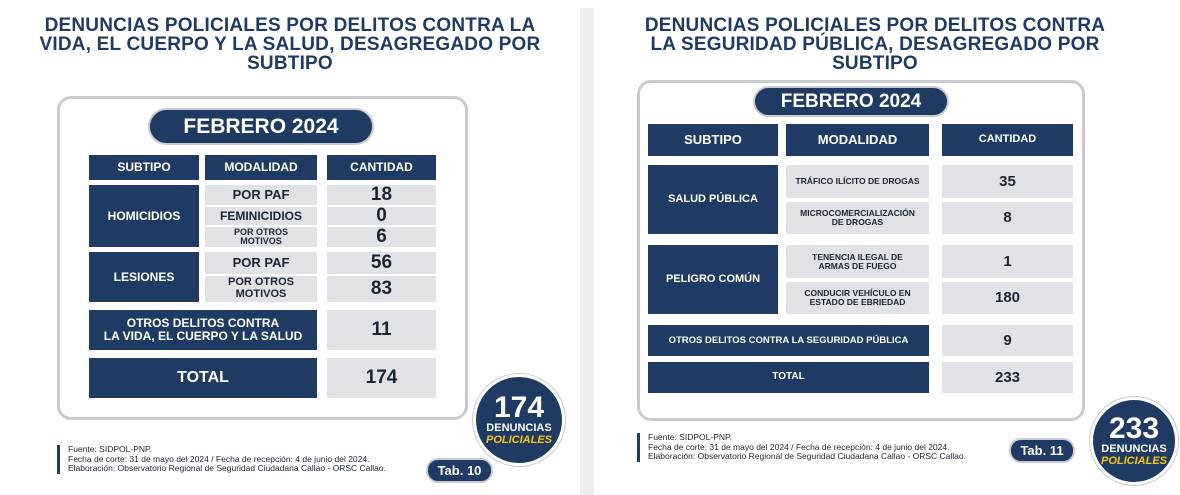 Image resolution: width=1180 pixels, height=495 pixels. I want to click on left-cantidad-otros: 11, so click(381, 330).